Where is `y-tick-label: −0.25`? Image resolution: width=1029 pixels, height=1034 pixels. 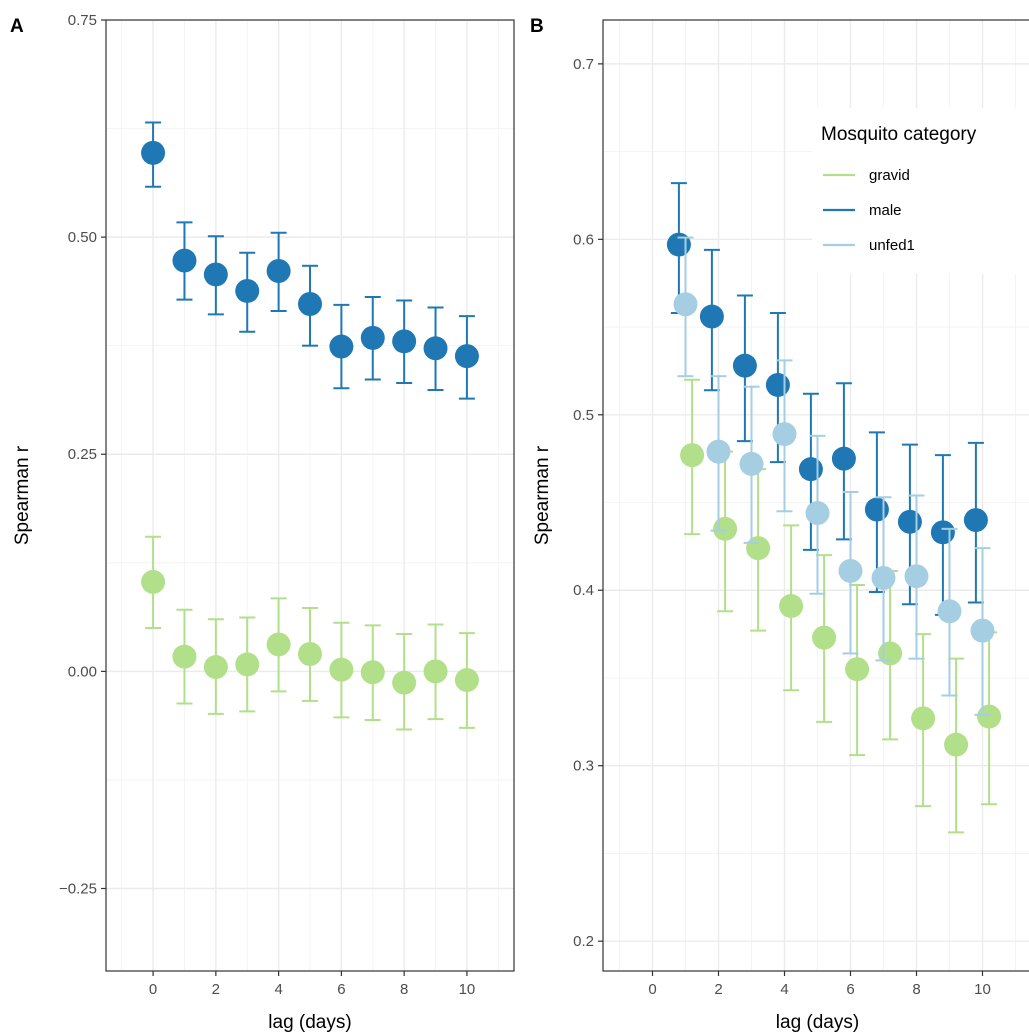
y-tick-label: −0.25 is located at coordinates (78, 888).